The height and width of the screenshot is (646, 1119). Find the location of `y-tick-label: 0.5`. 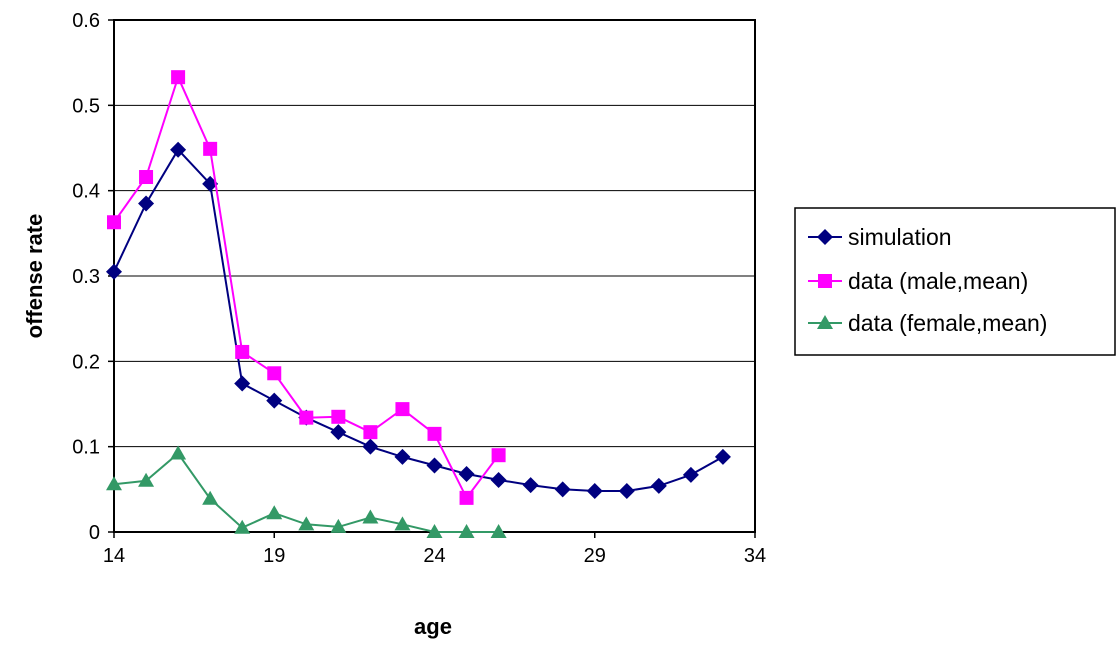

y-tick-label: 0.5 is located at coordinates (86, 106).